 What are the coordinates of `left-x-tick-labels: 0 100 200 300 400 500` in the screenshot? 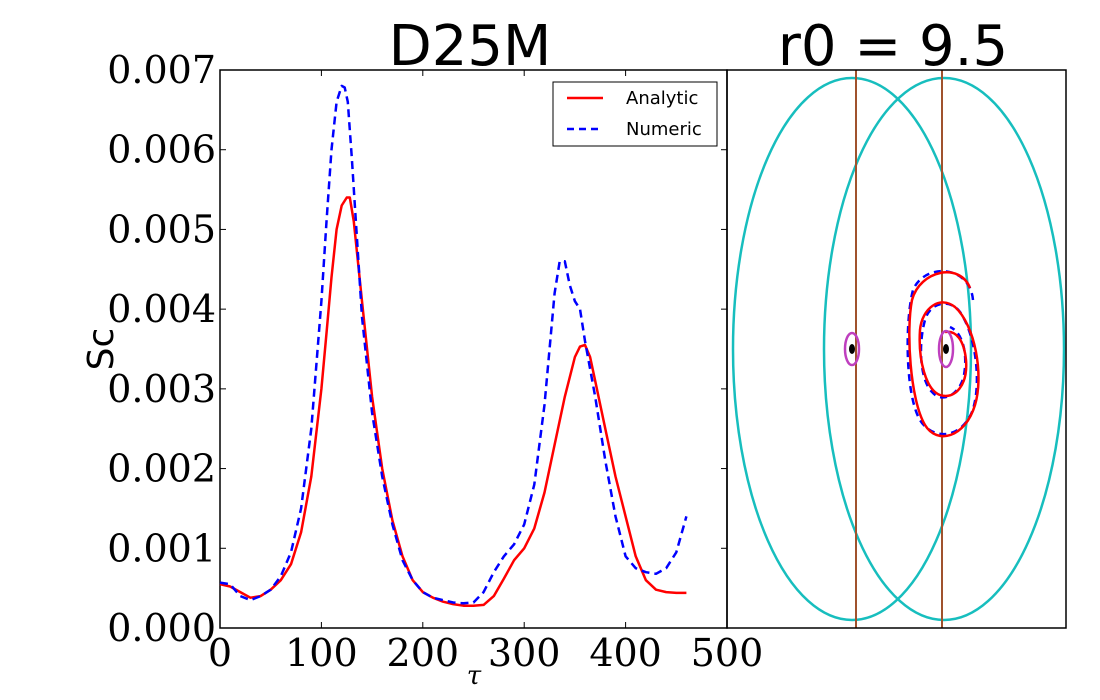 It's located at (485, 653).